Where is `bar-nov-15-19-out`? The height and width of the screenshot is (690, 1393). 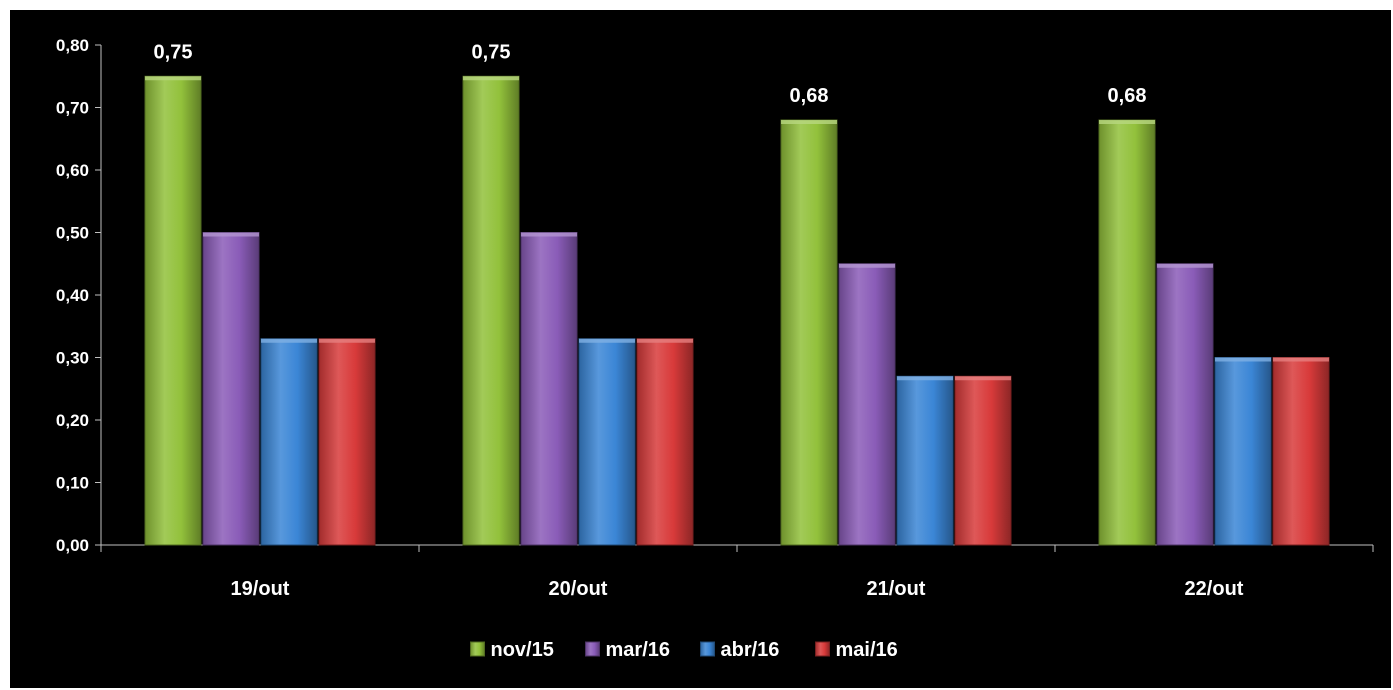 bar-nov-15-19-out is located at coordinates (173, 310).